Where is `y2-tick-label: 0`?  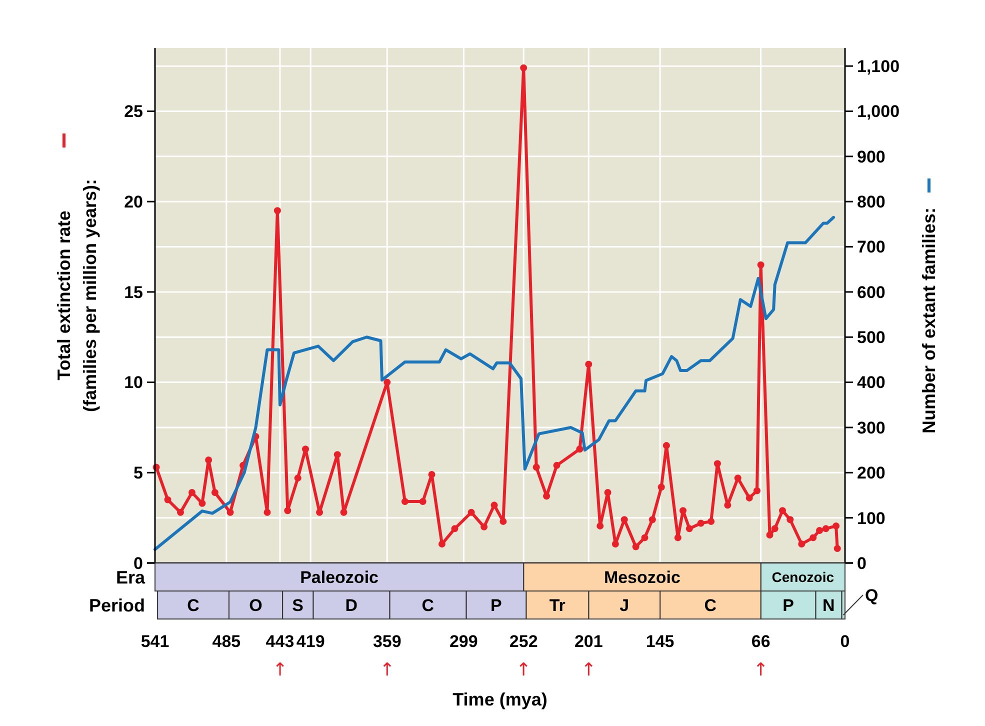 y2-tick-label: 0 is located at coordinates (861, 563).